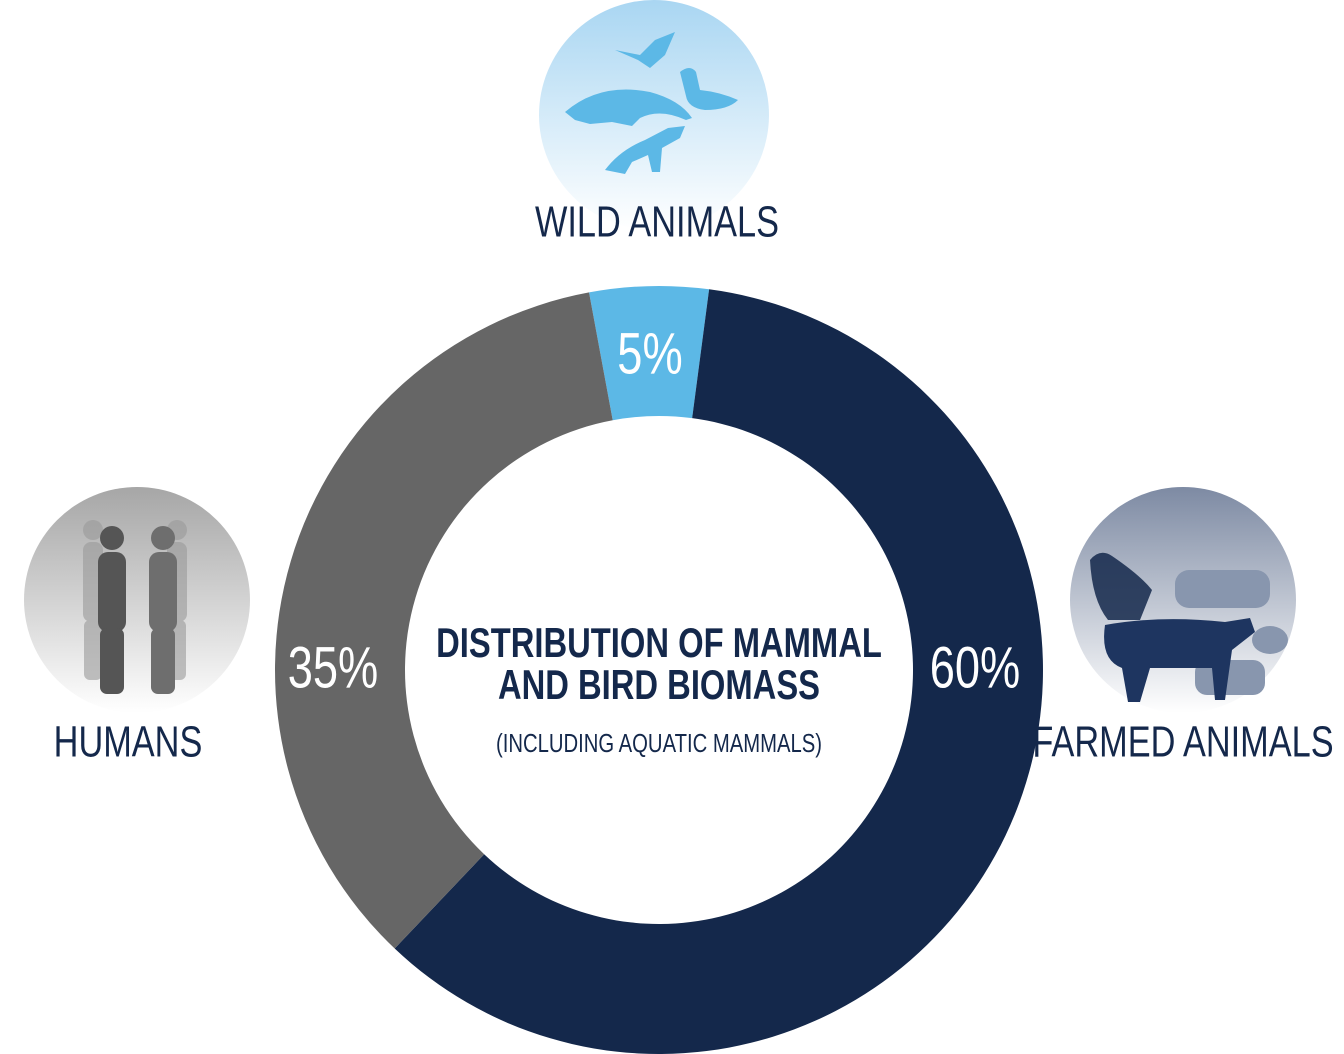  I want to click on chart-title: AND BIRD BIOMASS, so click(659, 684).